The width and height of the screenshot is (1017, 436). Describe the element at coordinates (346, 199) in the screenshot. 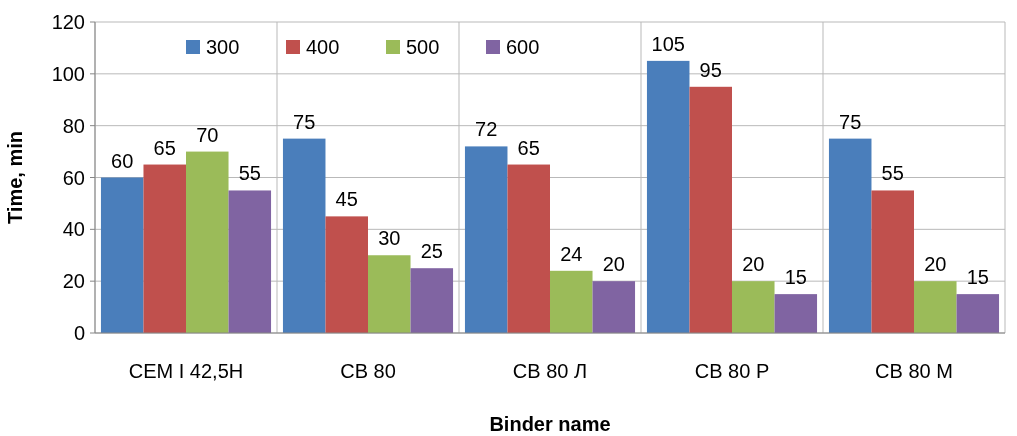

I see `data-label: 45` at that location.